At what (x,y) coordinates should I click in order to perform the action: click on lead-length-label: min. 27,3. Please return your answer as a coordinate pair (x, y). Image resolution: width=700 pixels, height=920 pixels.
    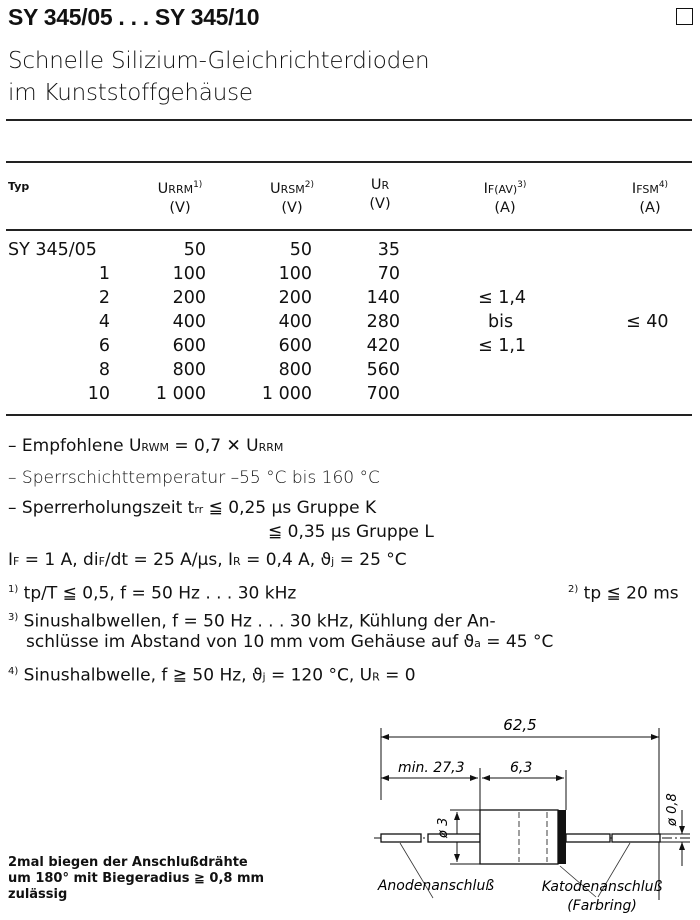
    Looking at the image, I should click on (431, 768).